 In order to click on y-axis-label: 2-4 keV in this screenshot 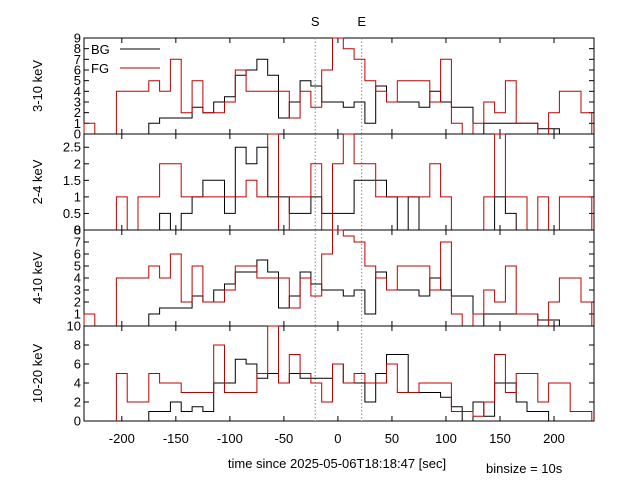, I will do `click(37, 181)`.